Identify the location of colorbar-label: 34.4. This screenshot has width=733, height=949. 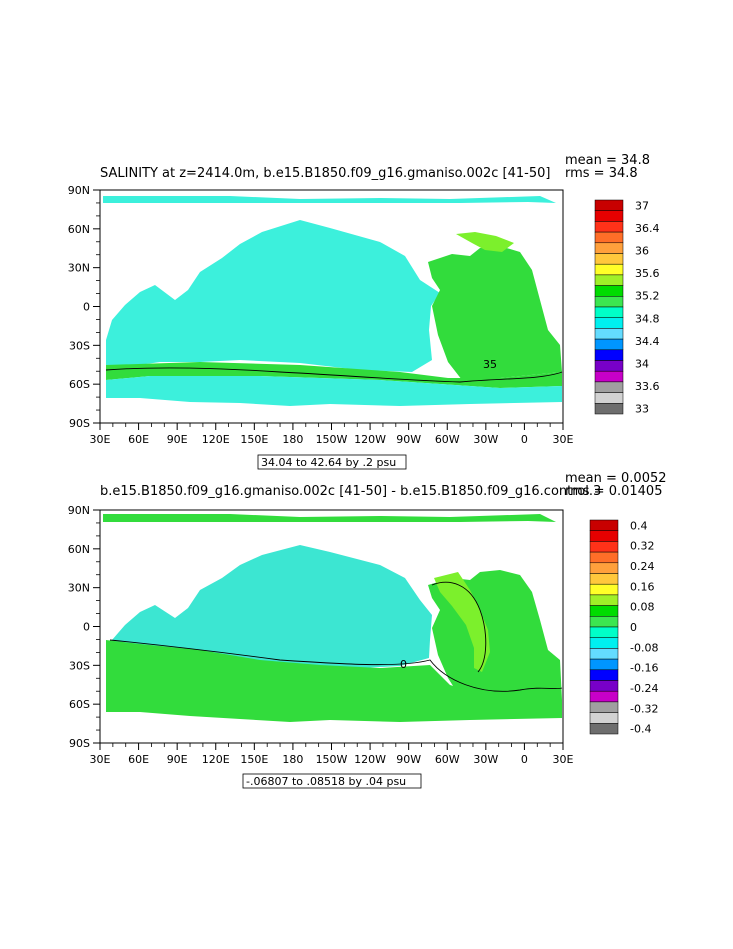
(647, 341).